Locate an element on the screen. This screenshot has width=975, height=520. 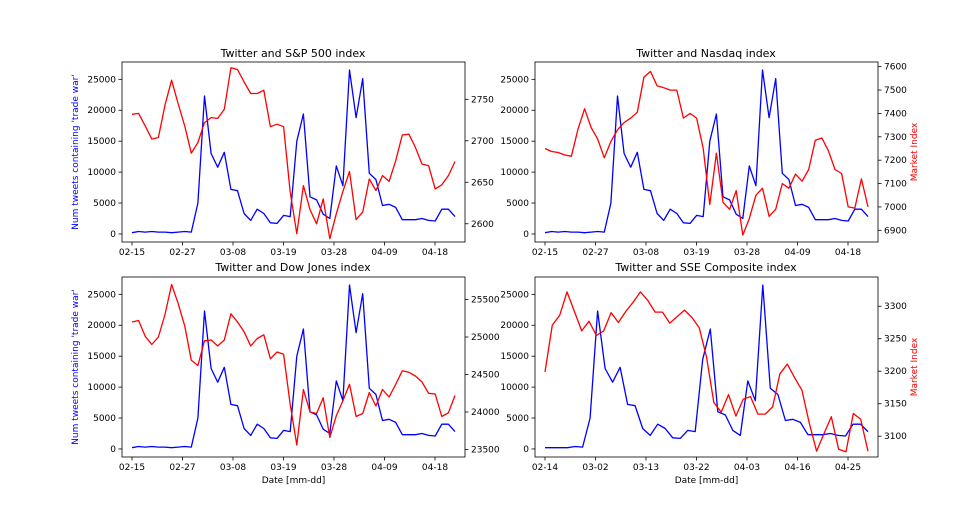
y-right-tick-label: 24500 is located at coordinates (485, 376).